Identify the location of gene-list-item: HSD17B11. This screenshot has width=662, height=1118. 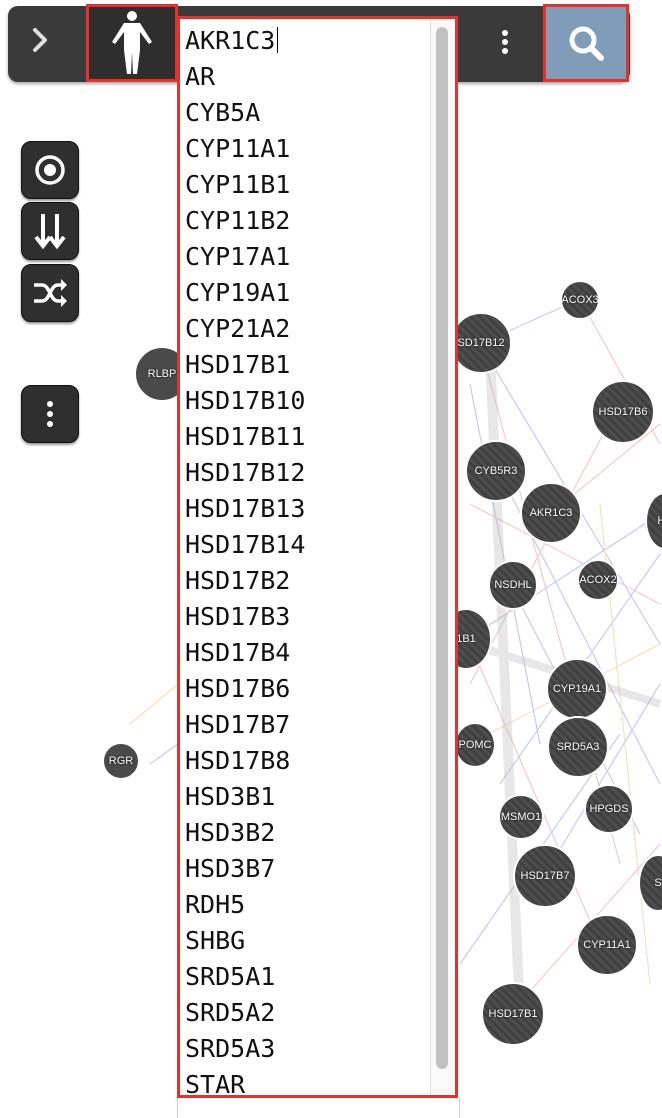
(245, 437).